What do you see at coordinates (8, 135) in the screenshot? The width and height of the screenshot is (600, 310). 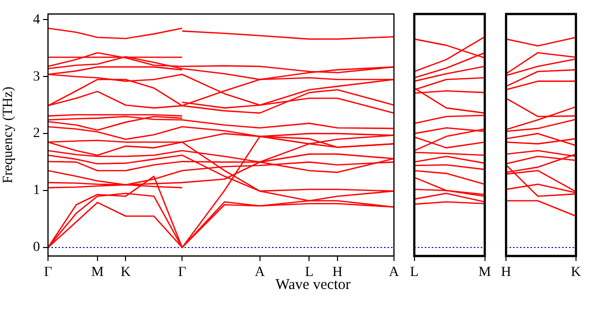 I see `y-axis-title: Frequency (THz)` at bounding box center [8, 135].